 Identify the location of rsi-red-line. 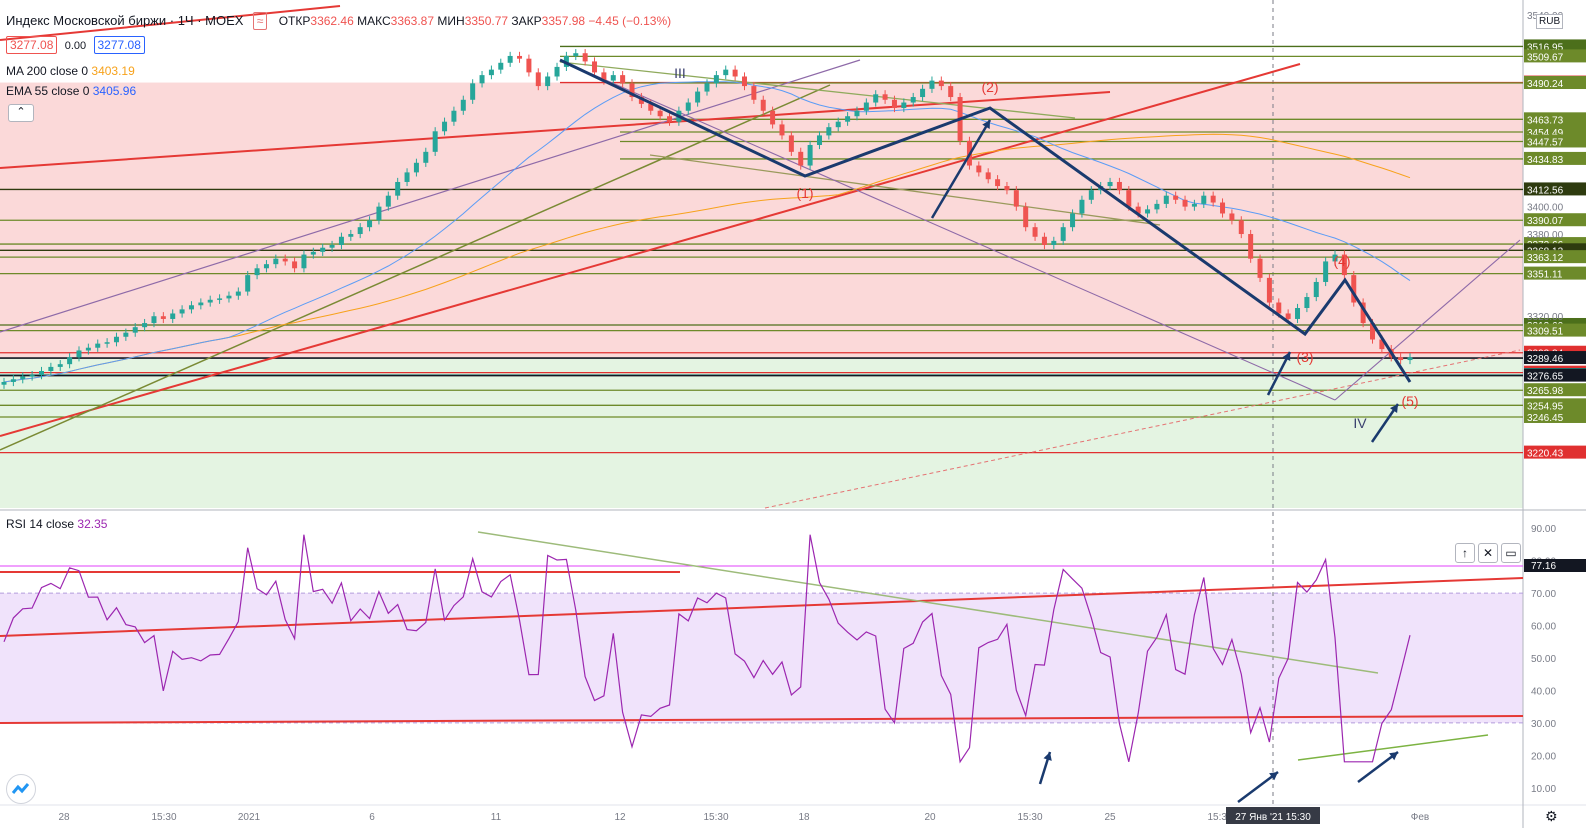
(762, 719).